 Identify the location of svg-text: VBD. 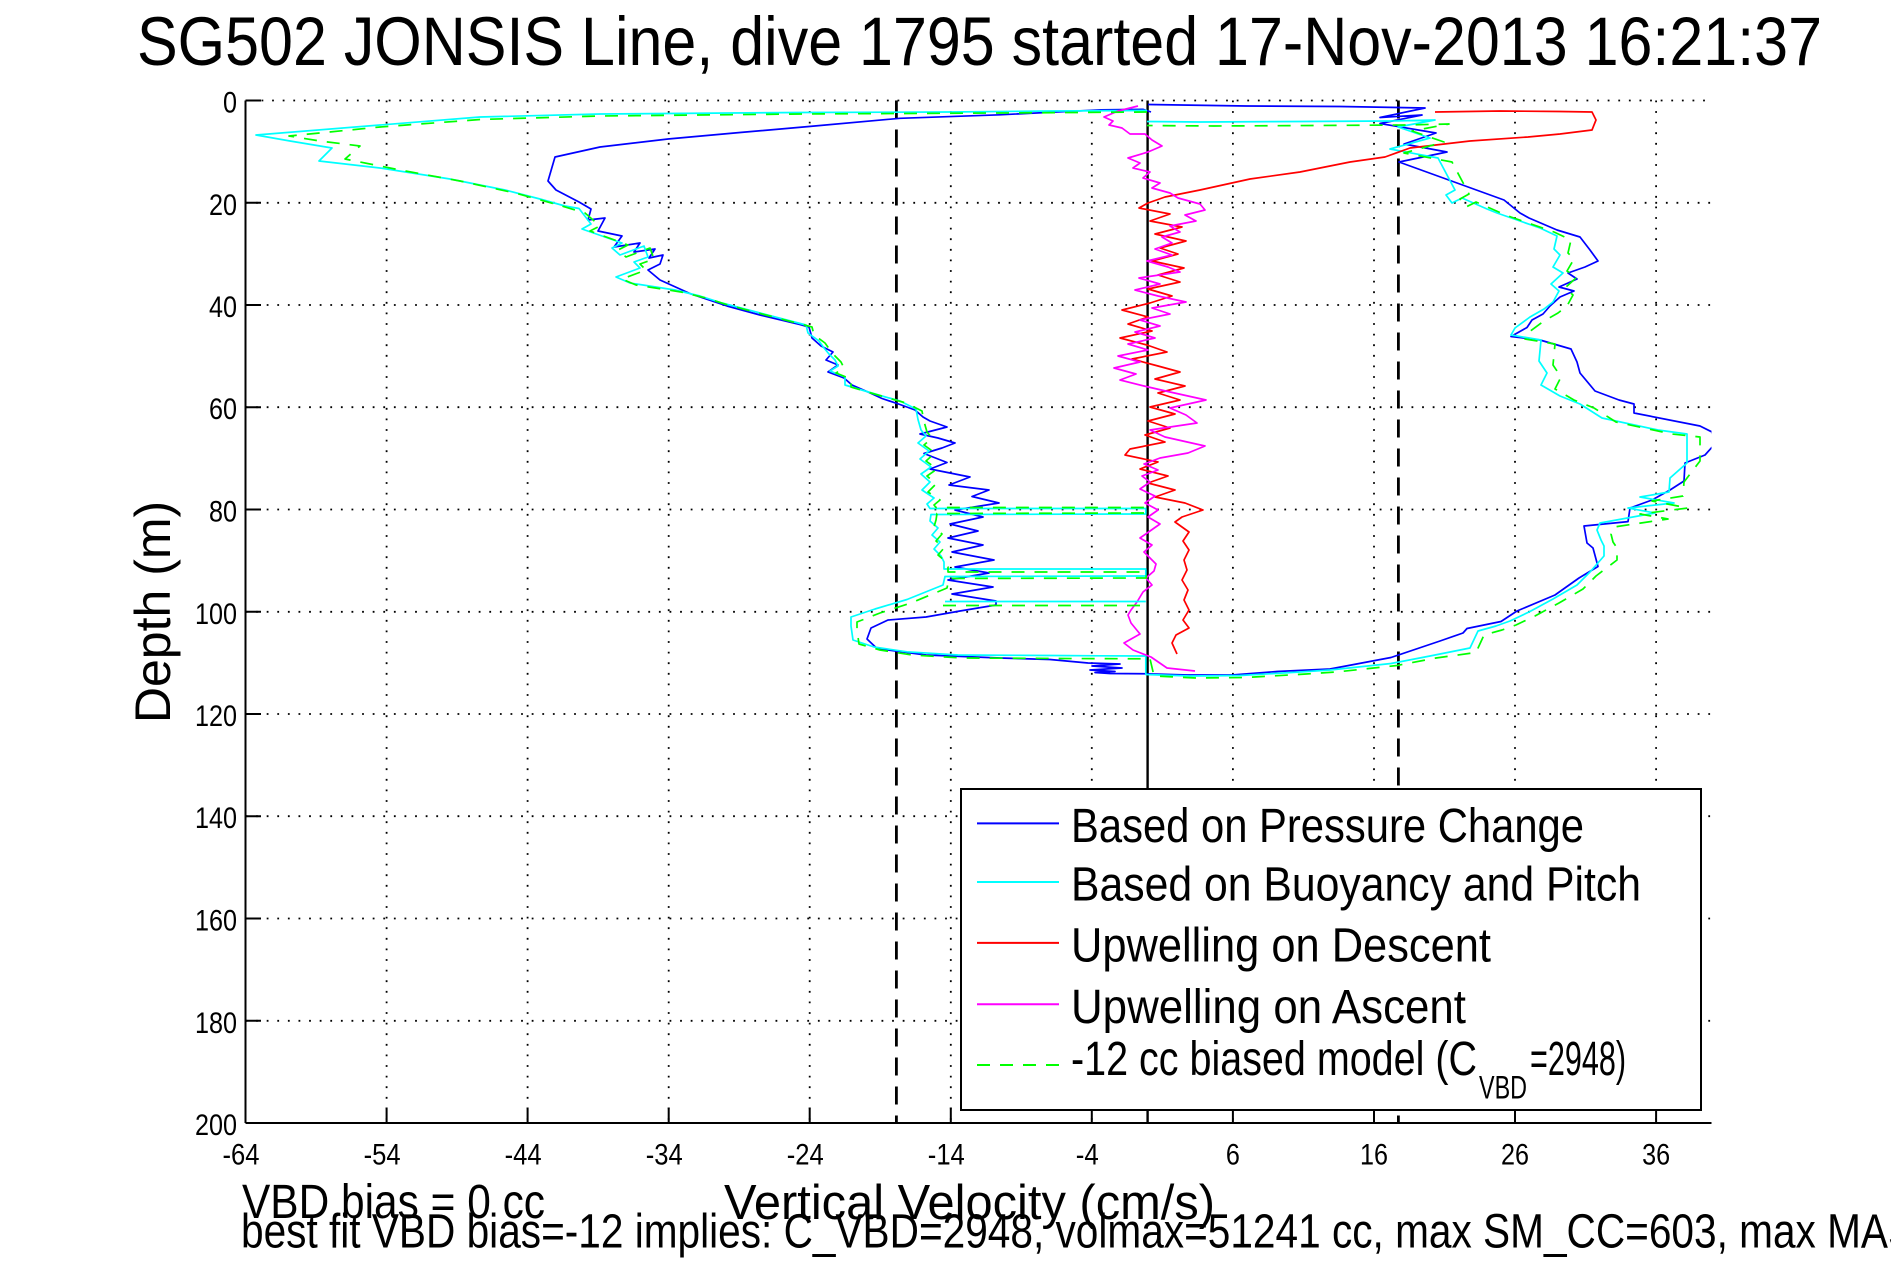
(1503, 1088).